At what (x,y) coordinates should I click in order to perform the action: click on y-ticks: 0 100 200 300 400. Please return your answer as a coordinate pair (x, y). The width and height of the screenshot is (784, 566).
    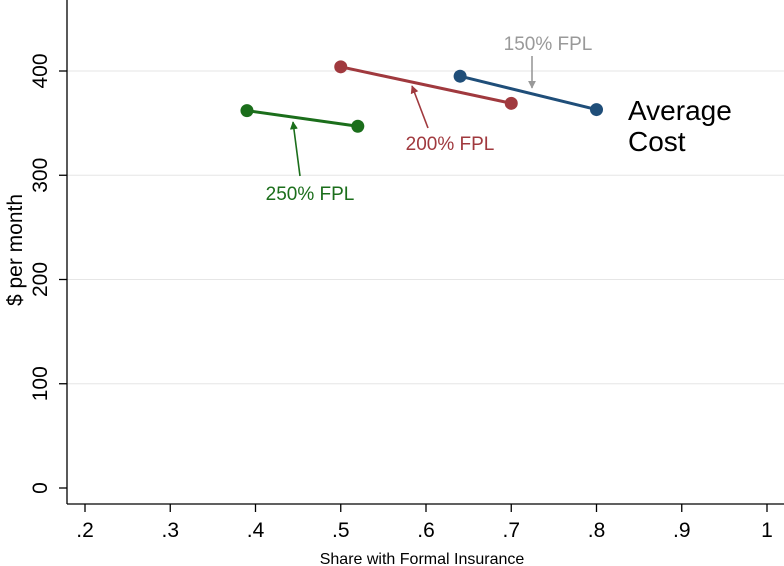
    Looking at the image, I should click on (48, 273).